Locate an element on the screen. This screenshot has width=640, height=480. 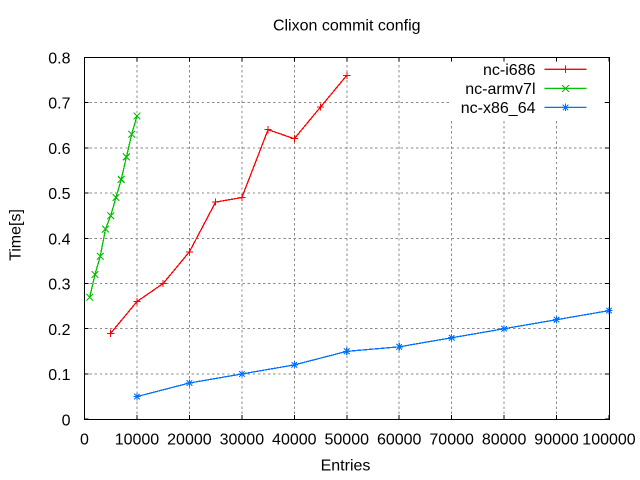
svg-text: 0.2 is located at coordinates (59, 330).